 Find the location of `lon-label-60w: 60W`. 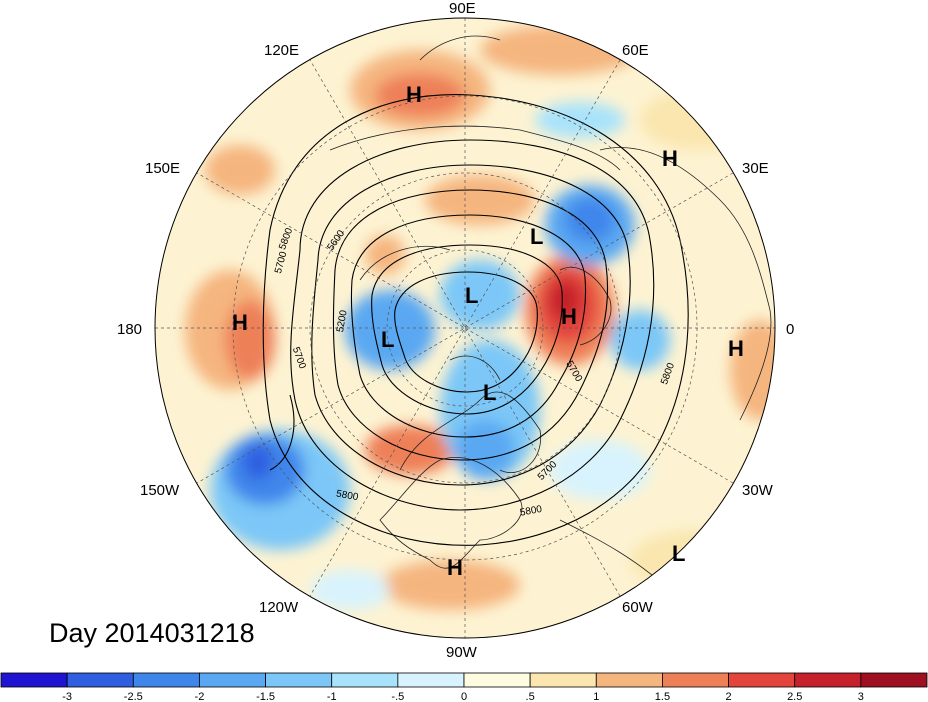

lon-label-60w: 60W is located at coordinates (638, 607).